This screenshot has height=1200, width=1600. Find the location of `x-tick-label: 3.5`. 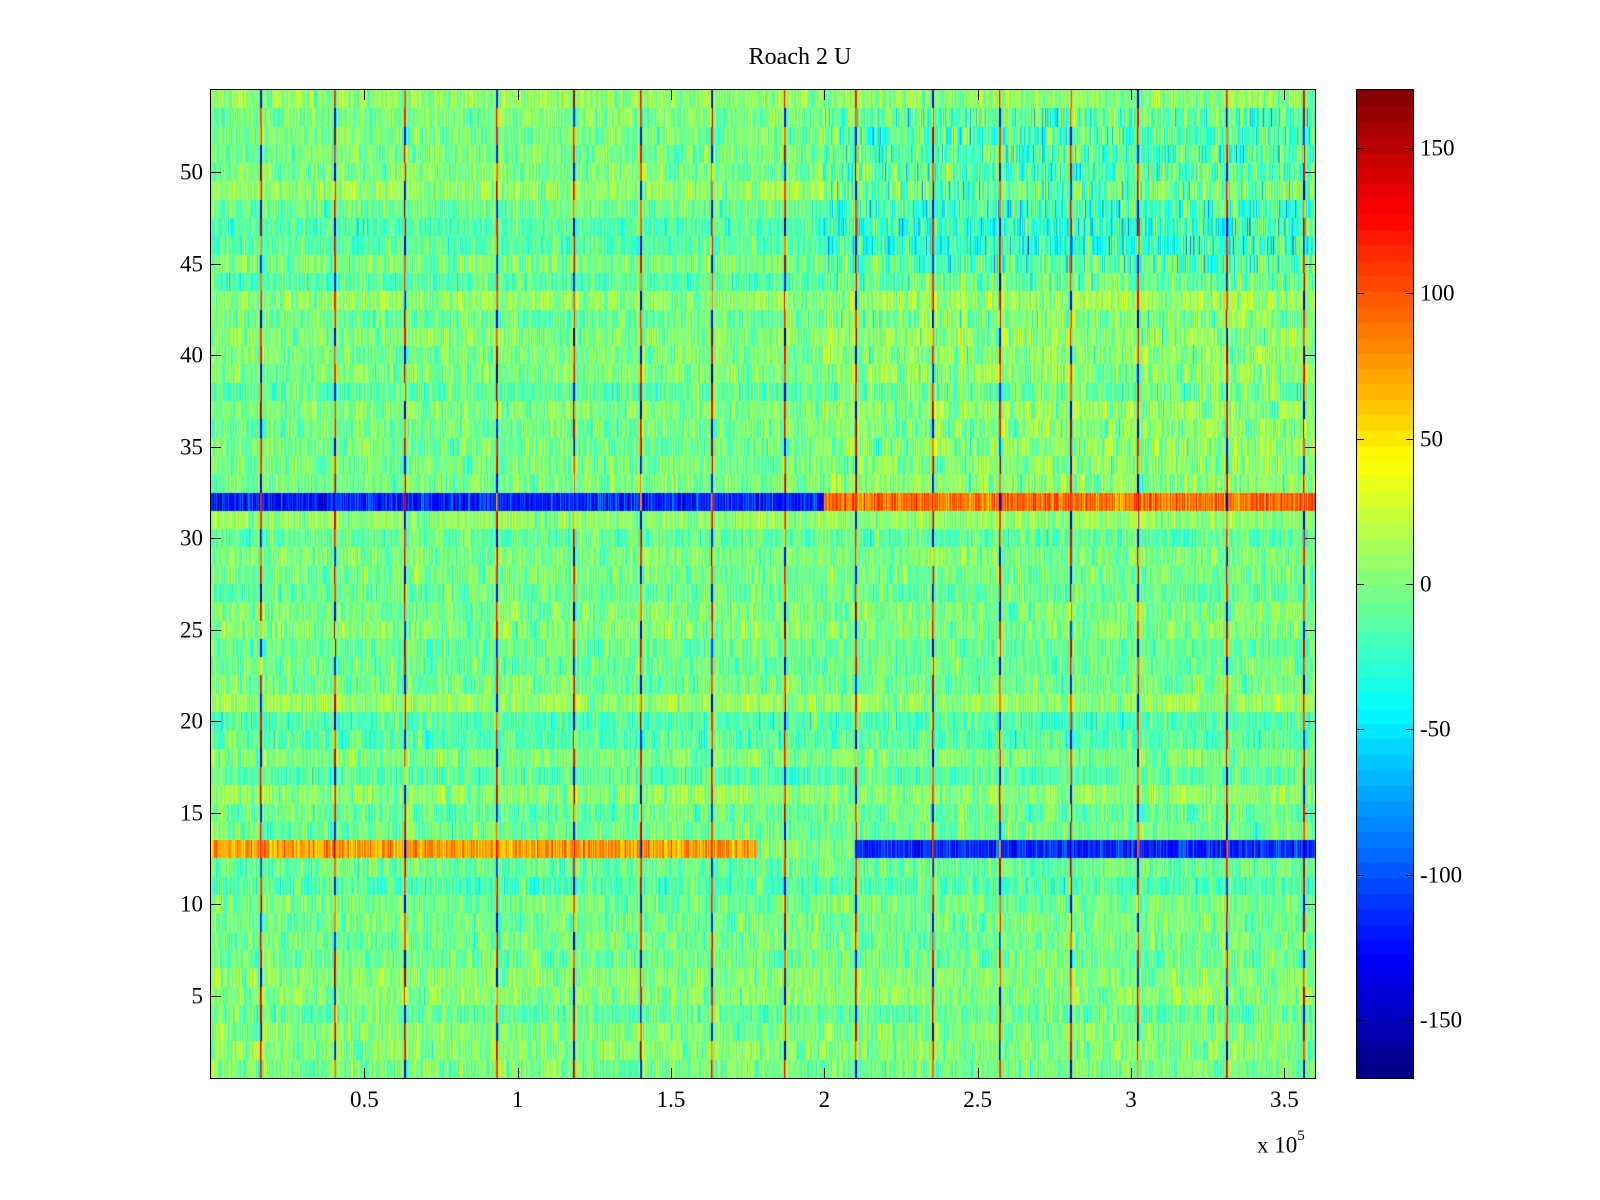

x-tick-label: 3.5 is located at coordinates (1284, 1099).